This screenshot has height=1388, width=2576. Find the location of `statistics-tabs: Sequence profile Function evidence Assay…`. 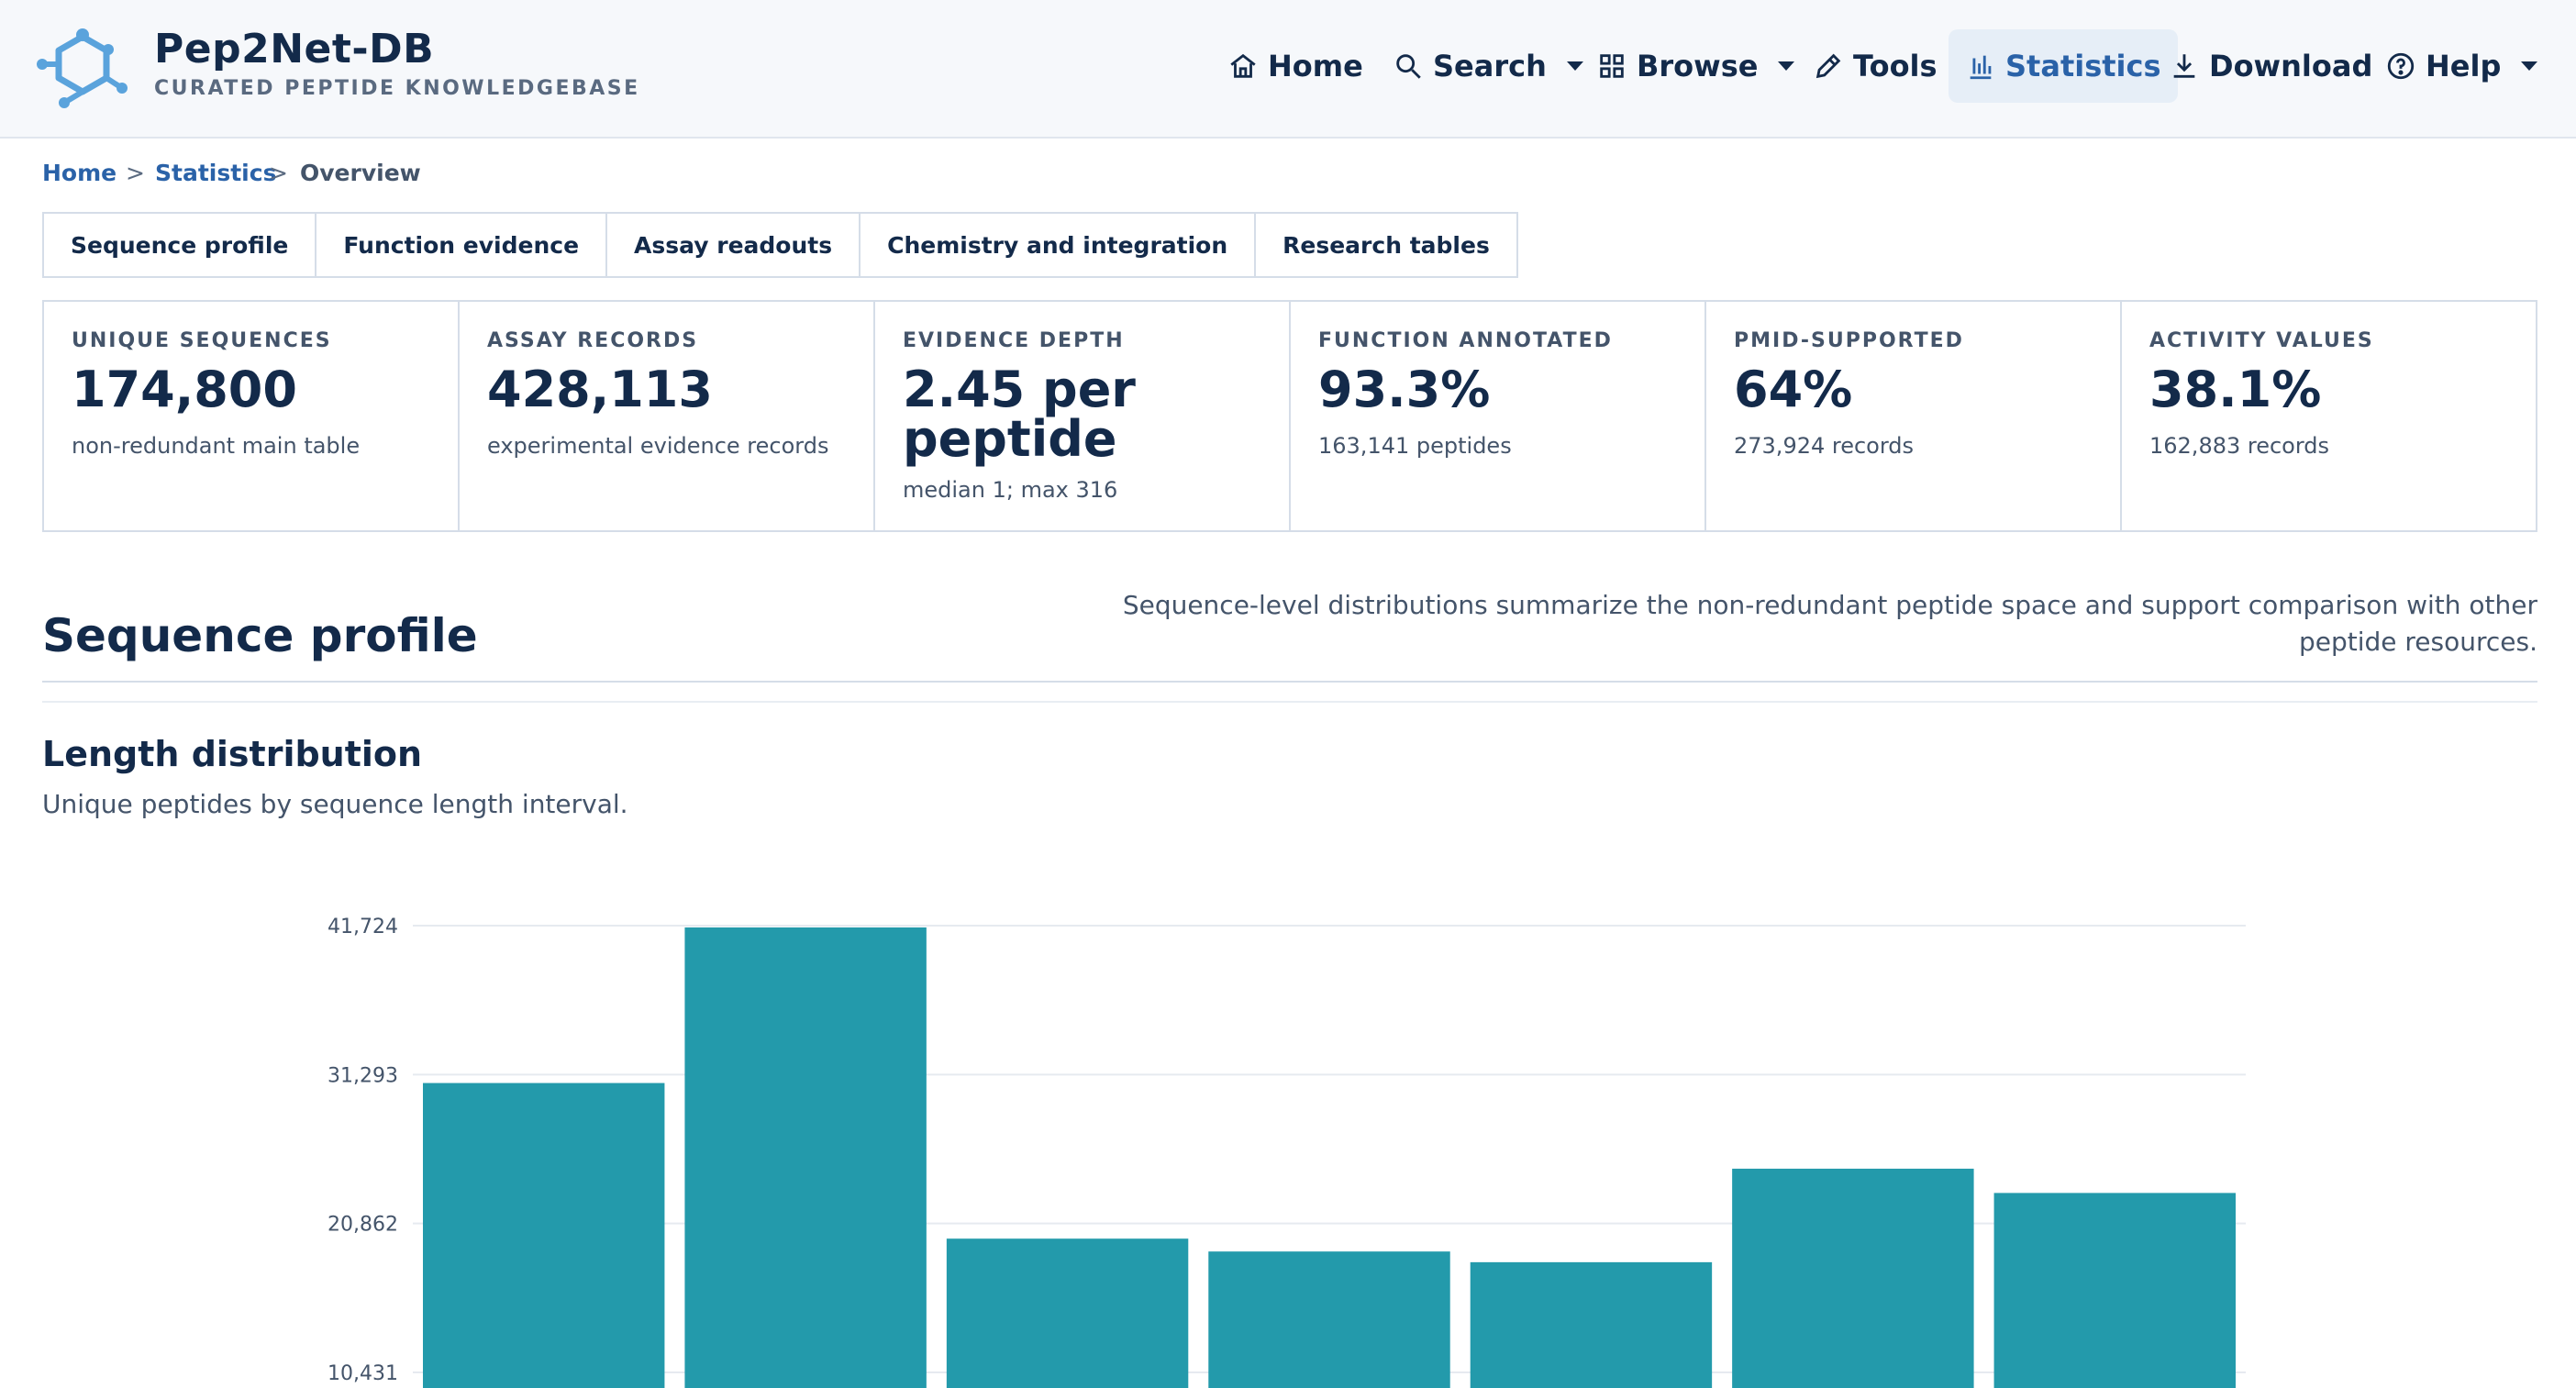

statistics-tabs: Sequence profile Function evidence Assay… is located at coordinates (780, 245).